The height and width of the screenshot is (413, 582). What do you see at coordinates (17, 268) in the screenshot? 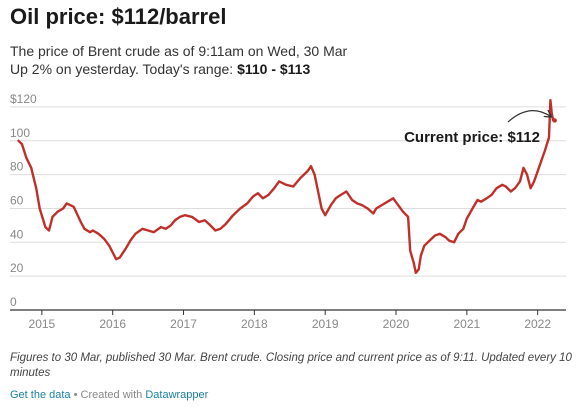
I see `y-tick-label: 20` at bounding box center [17, 268].